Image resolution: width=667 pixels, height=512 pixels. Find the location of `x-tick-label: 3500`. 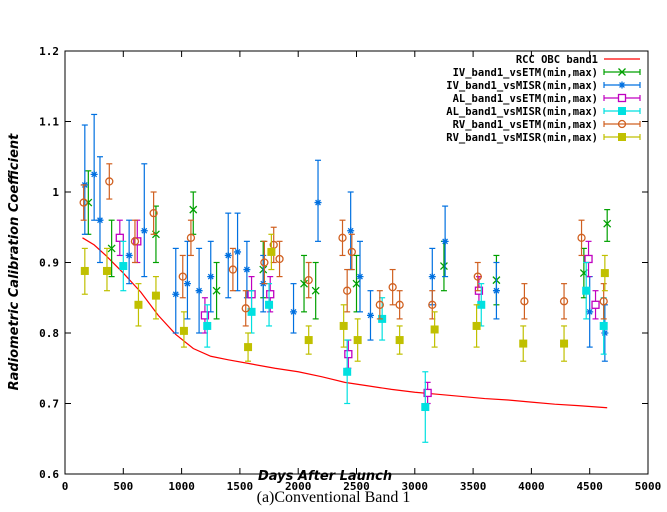

x-tick-label: 3500 is located at coordinates (473, 486).